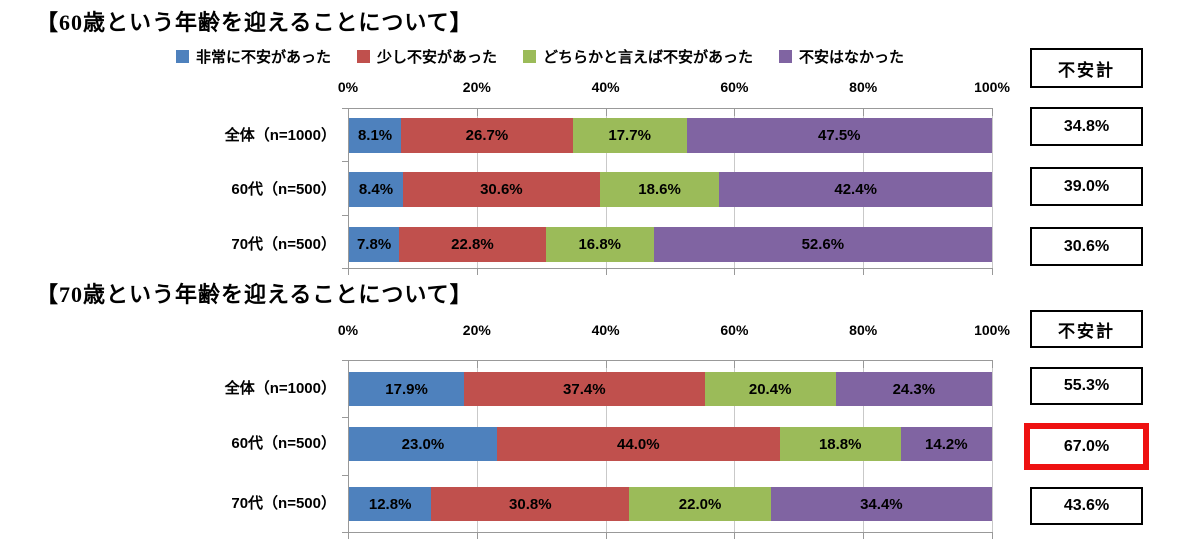 Image resolution: width=1201 pixels, height=548 pixels. I want to click on chart0-axis-tick-label: 60%, so click(734, 87).